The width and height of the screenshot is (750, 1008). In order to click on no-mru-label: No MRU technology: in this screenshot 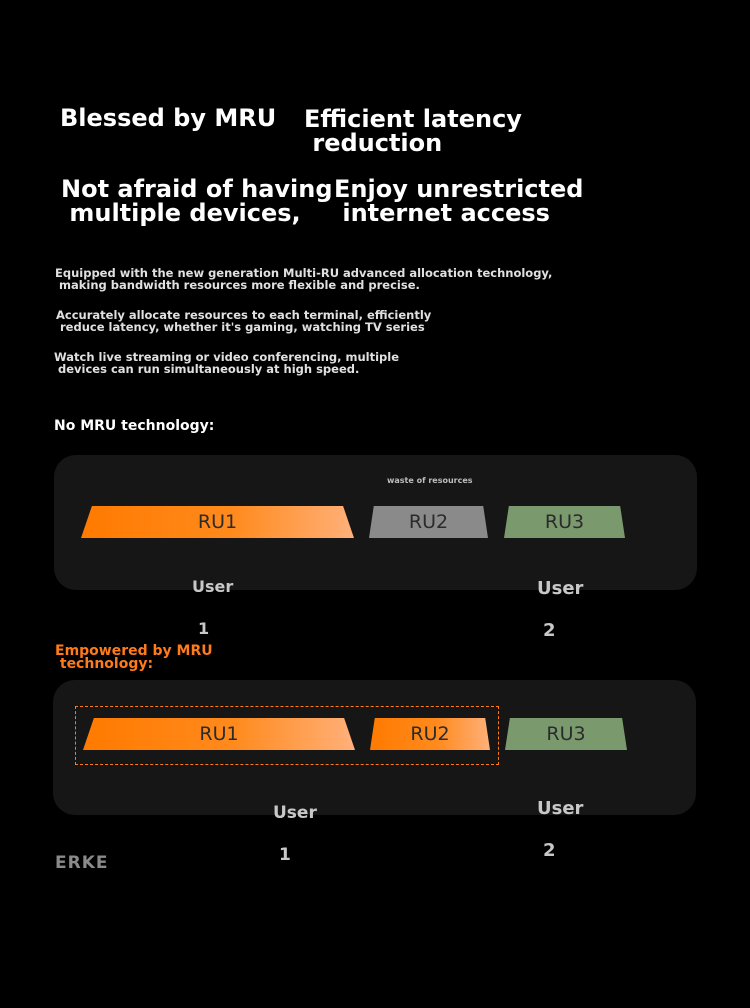, I will do `click(134, 426)`.